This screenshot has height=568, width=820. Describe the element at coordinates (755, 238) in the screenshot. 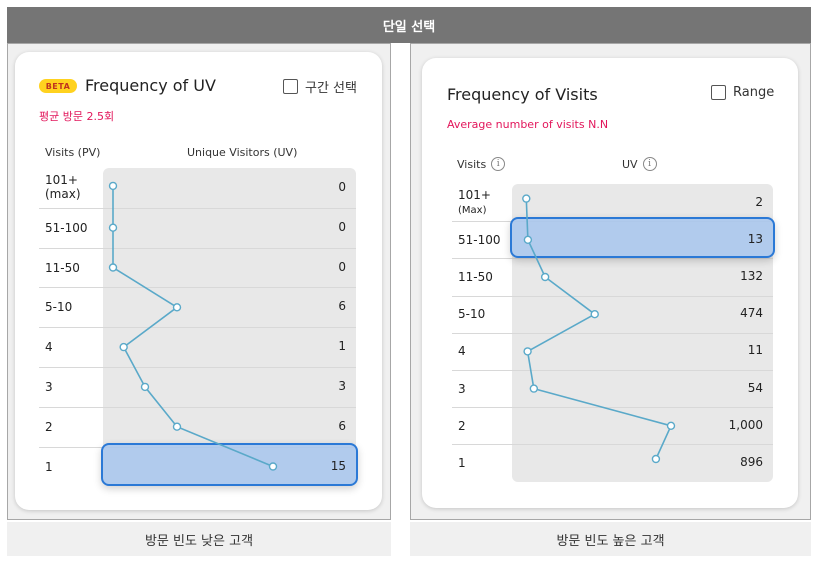

I see `uv-value: 13` at that location.